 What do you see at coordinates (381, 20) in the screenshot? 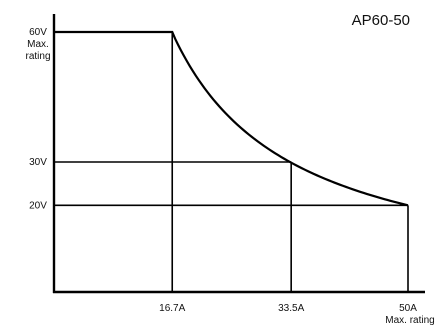
I see `chart-title: AP60-50` at bounding box center [381, 20].